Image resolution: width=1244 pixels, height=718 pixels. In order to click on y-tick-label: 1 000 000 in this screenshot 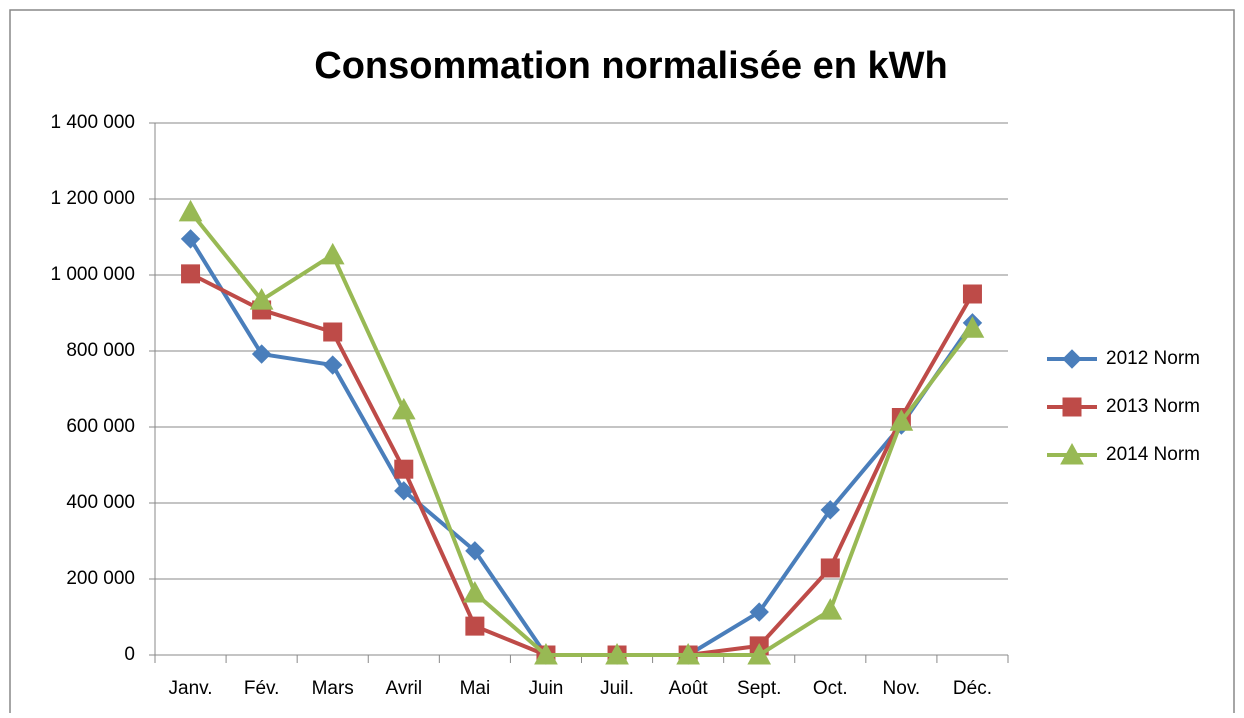, I will do `click(92, 274)`.